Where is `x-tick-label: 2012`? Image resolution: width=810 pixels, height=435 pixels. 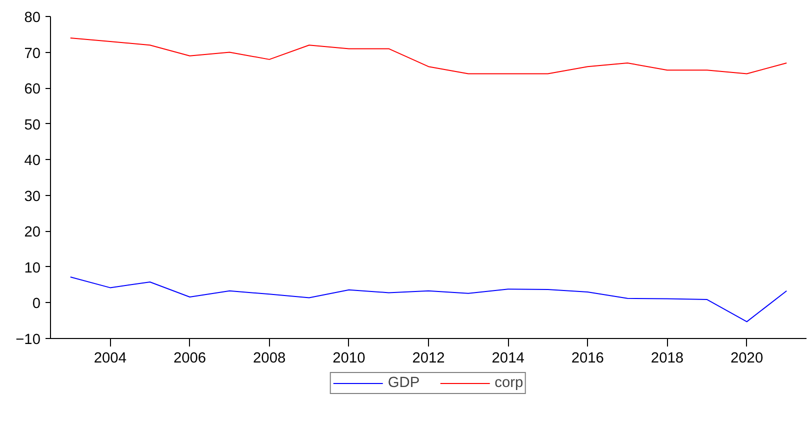 x-tick-label: 2012 is located at coordinates (428, 358).